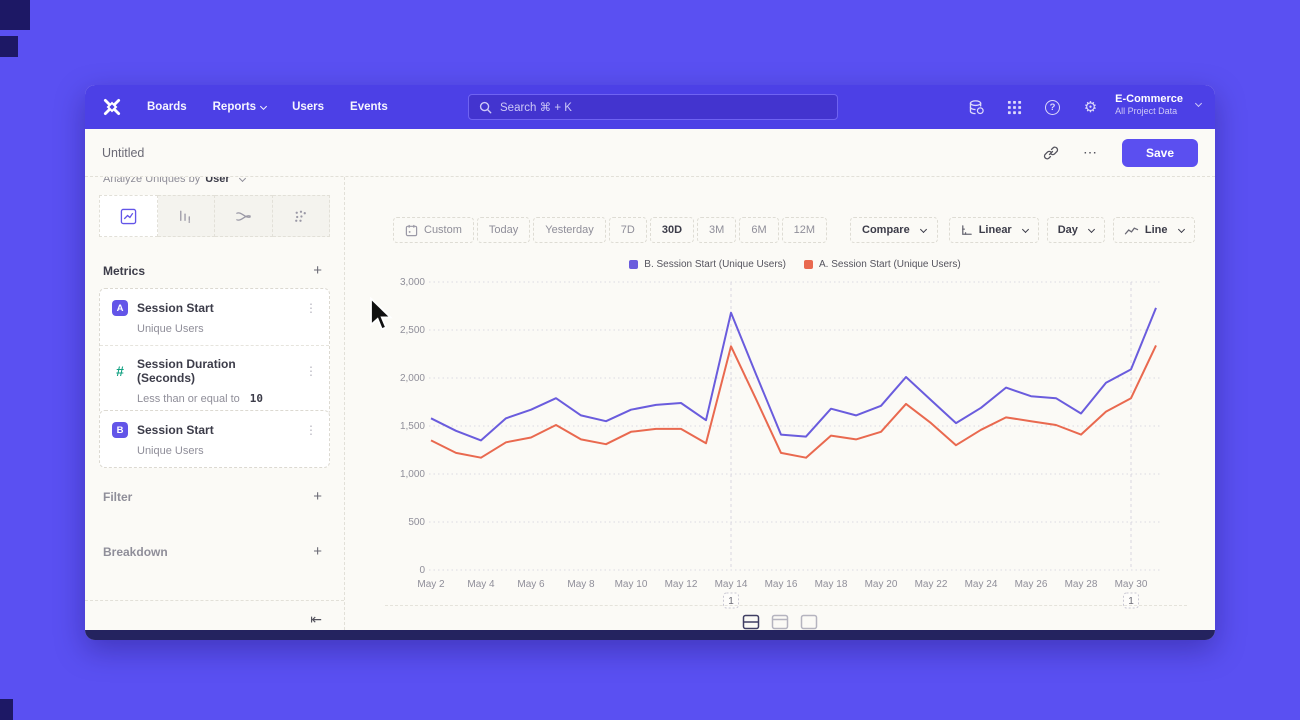  I want to click on project-selector: E-Commerce All Project Data, so click(1159, 104).